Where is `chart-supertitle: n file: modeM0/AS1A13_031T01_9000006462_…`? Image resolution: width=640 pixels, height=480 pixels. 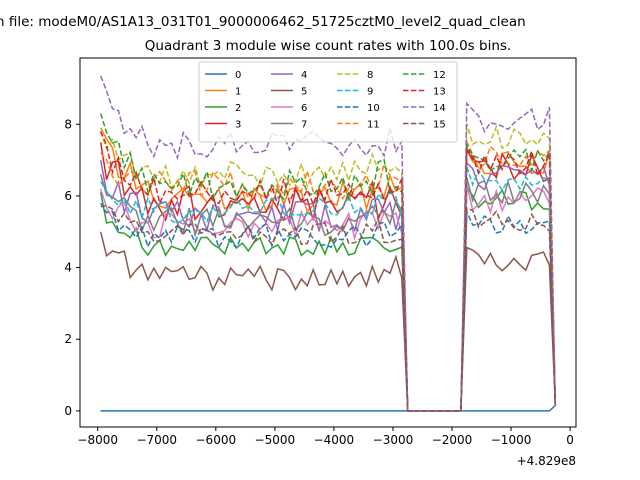 chart-supertitle: n file: modeM0/AS1A13_031T01_9000006462_… is located at coordinates (263, 22).